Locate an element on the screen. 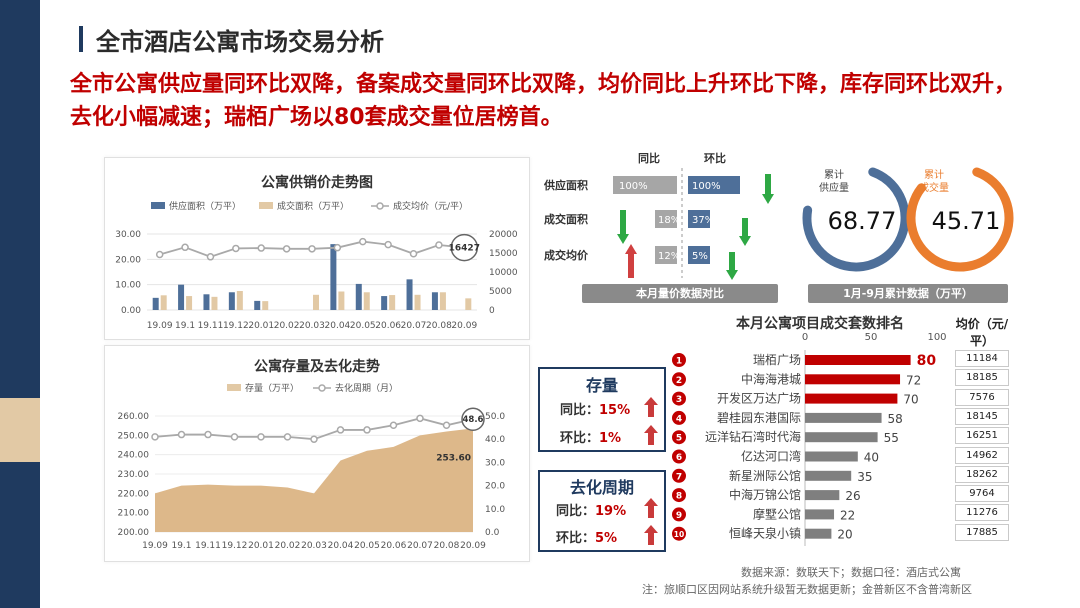 This screenshot has height=608, width=1080. rank-value: 80 is located at coordinates (927, 361).